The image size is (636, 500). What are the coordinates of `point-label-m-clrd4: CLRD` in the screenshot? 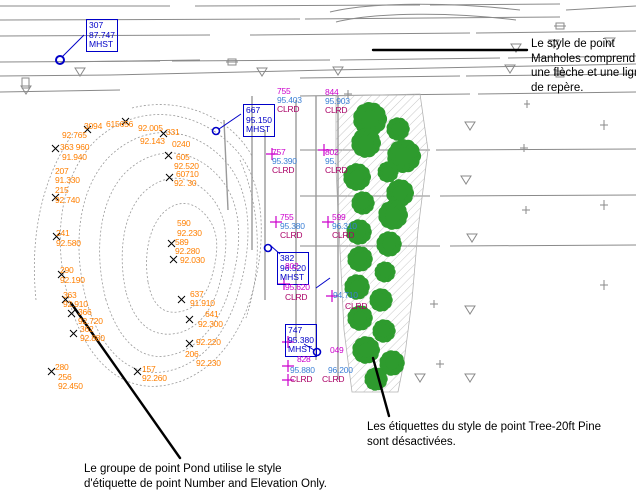 It's located at (336, 170).